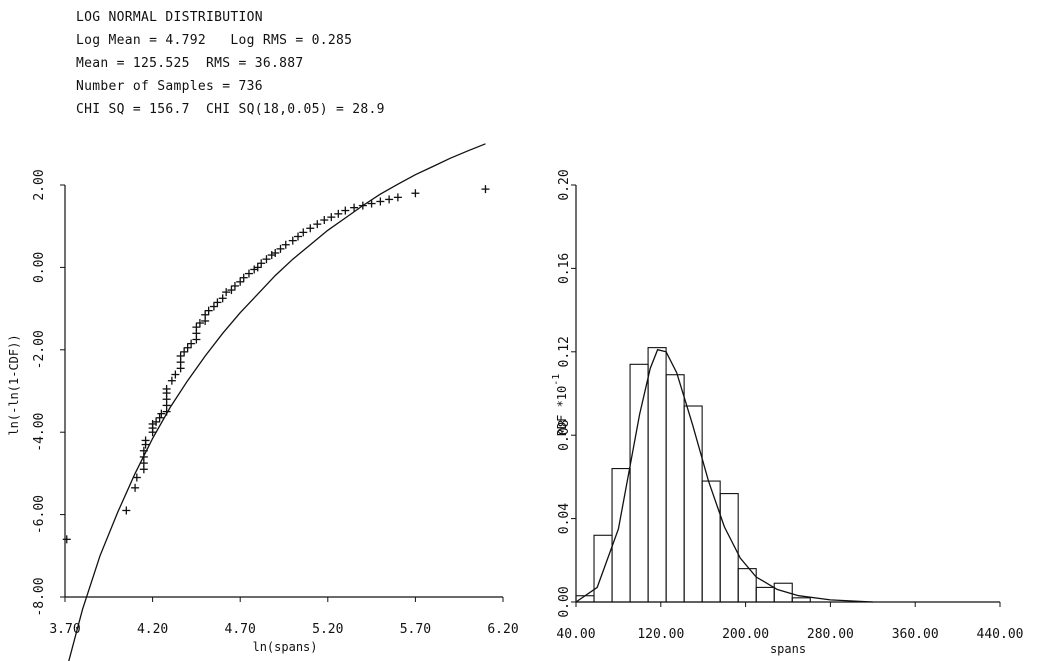 This screenshot has width=1038, height=661. I want to click on histogram-x-tick-label: 440.00, so click(1000, 634).